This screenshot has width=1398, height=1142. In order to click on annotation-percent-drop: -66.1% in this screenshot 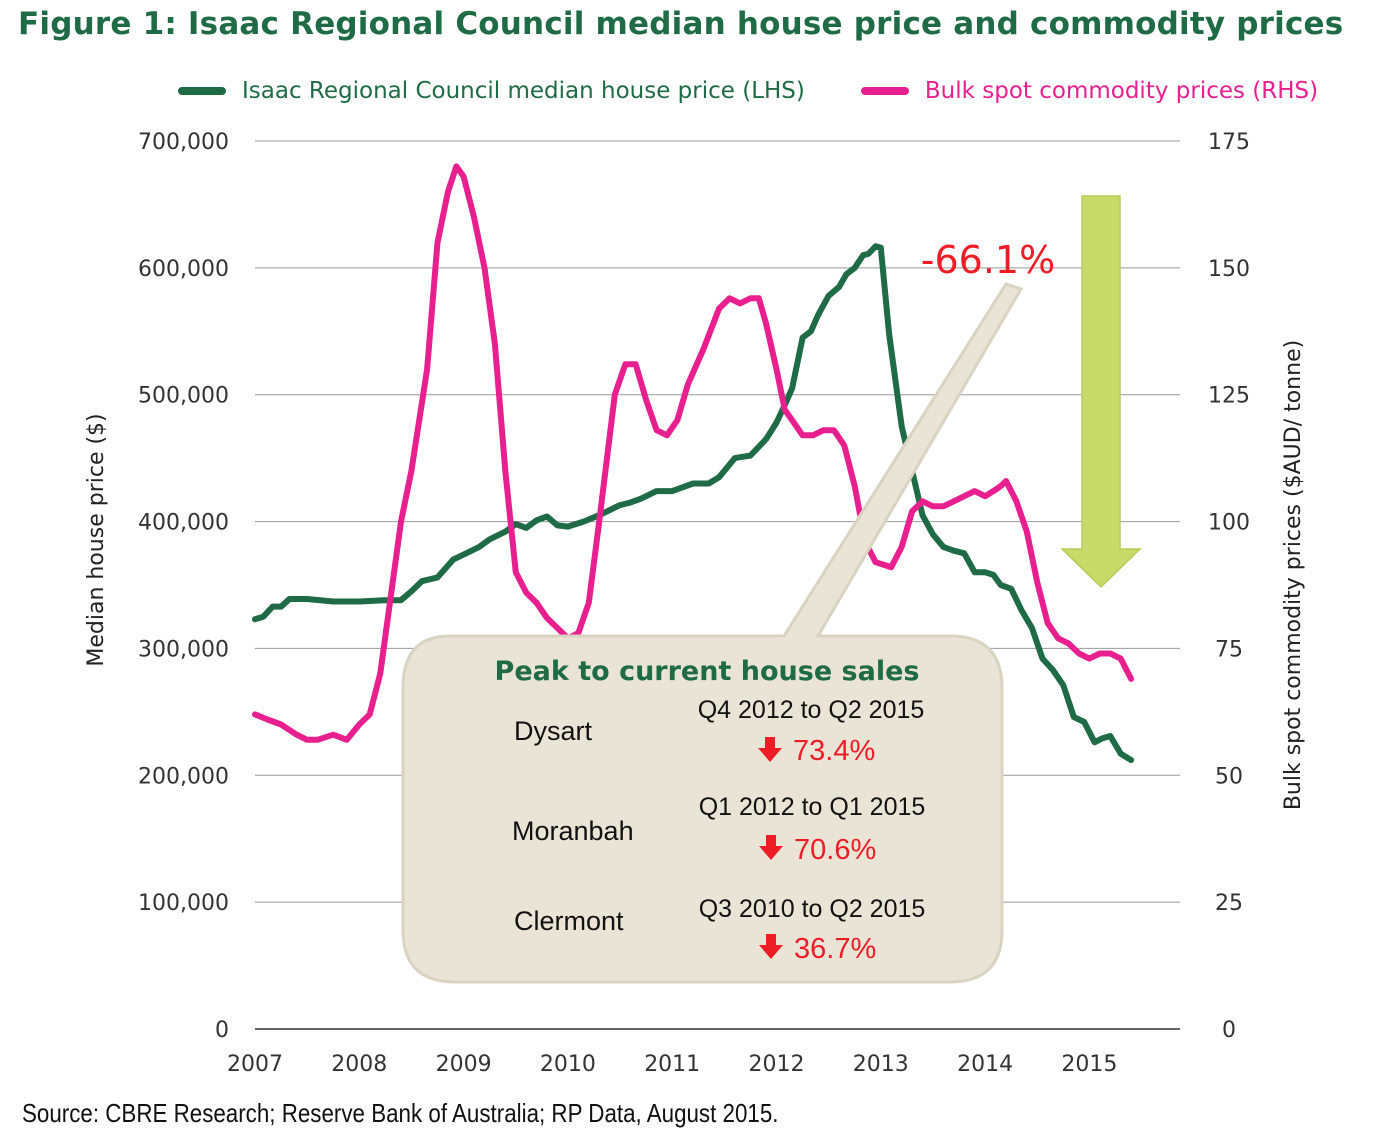, I will do `click(988, 260)`.